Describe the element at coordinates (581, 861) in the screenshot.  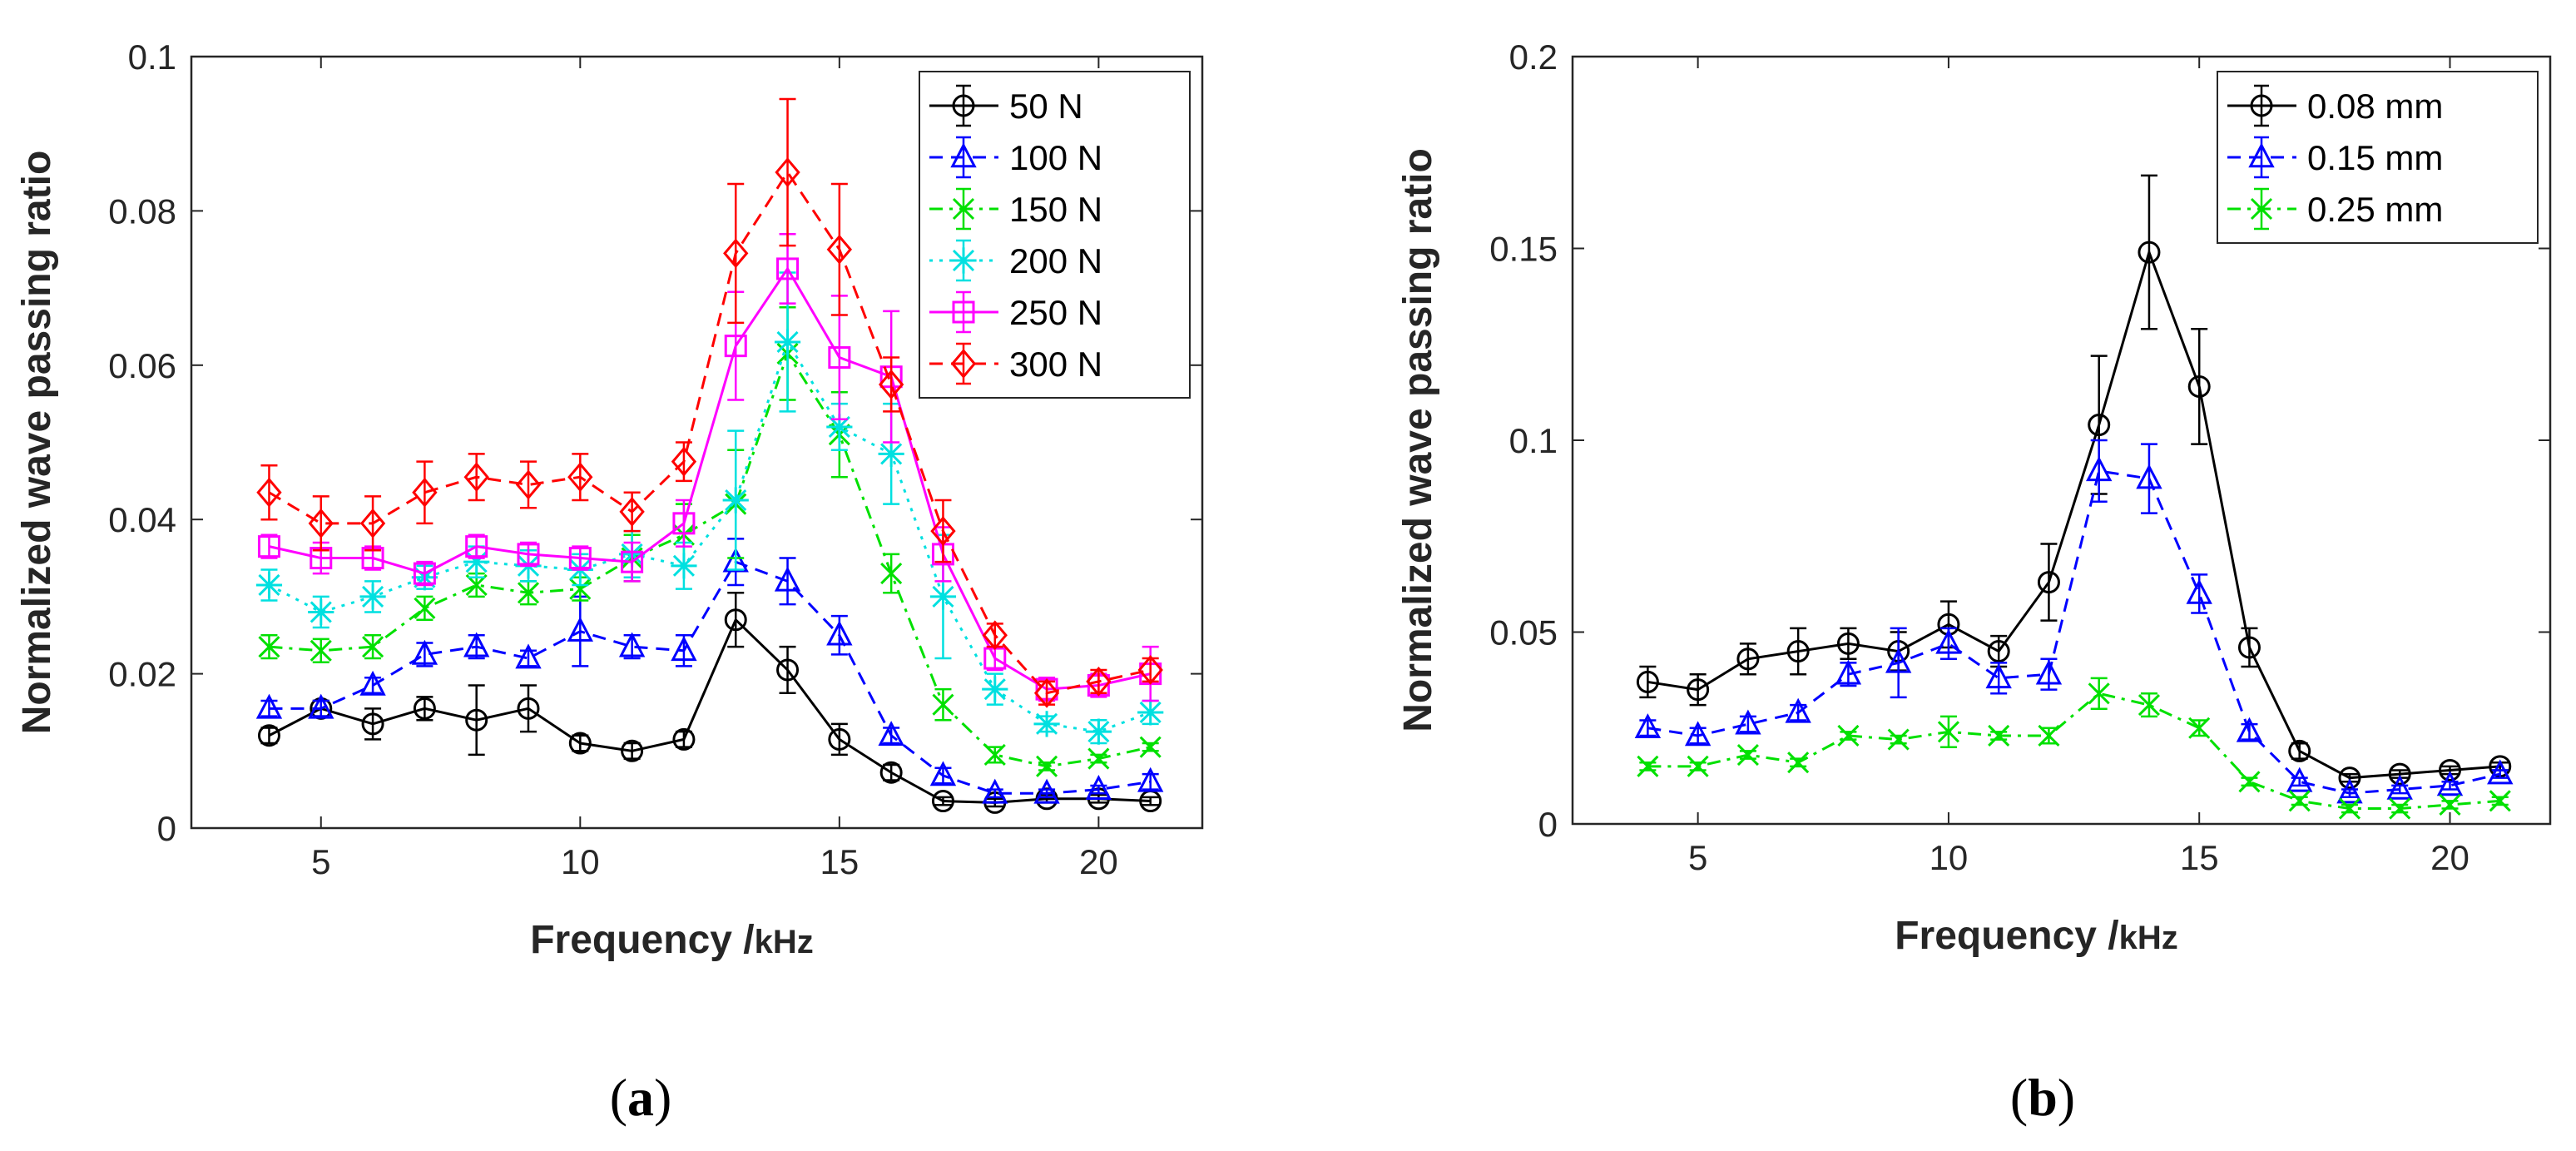
I see `x-tick-label: 10` at that location.